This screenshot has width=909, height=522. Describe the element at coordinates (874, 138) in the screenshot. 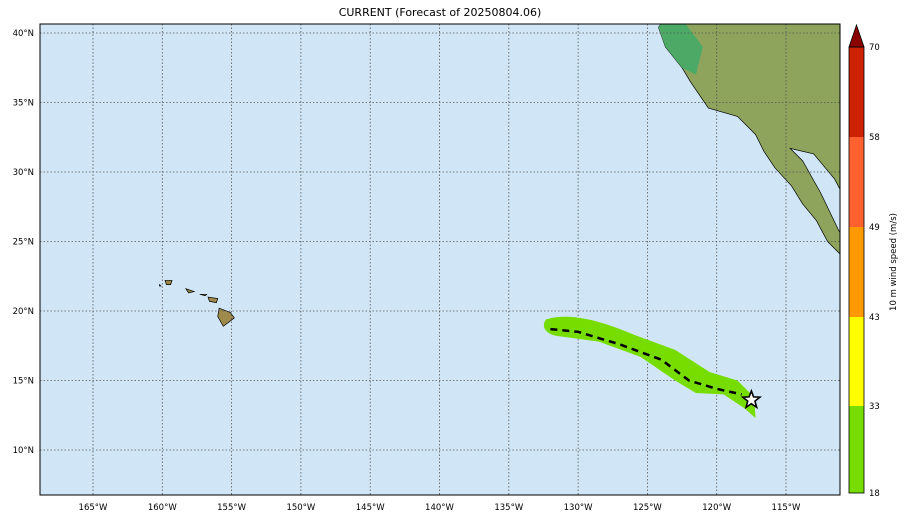

I see `colorbar-tick-label: 58` at that location.